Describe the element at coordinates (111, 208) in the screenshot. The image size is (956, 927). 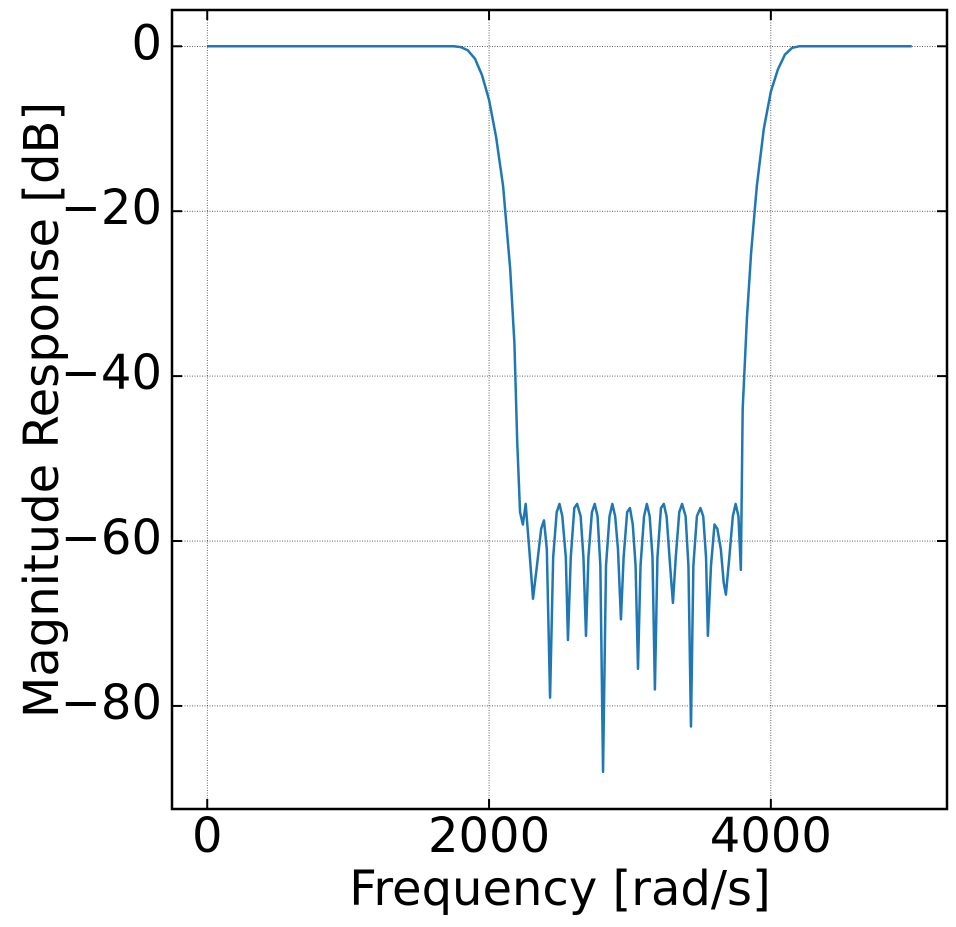
I see `y-tick-label: −20` at that location.